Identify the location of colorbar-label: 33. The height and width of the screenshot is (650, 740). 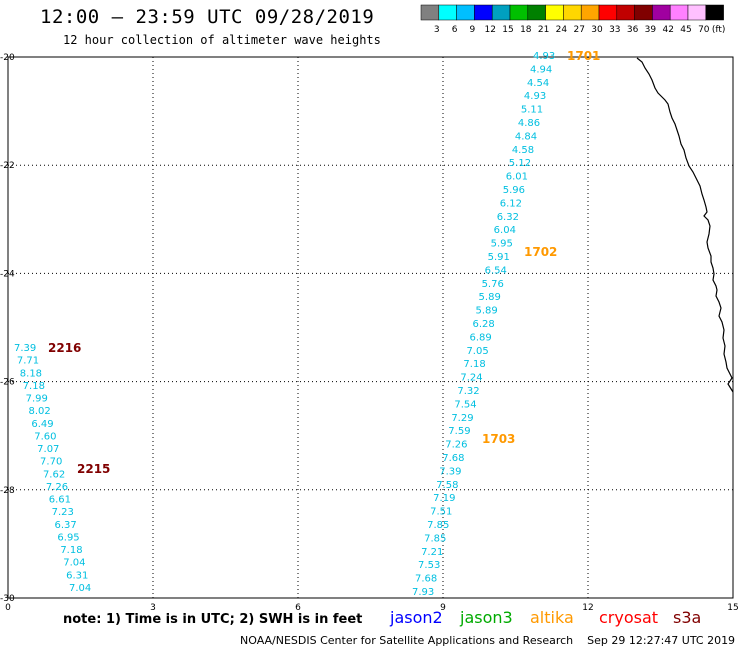
(614, 30).